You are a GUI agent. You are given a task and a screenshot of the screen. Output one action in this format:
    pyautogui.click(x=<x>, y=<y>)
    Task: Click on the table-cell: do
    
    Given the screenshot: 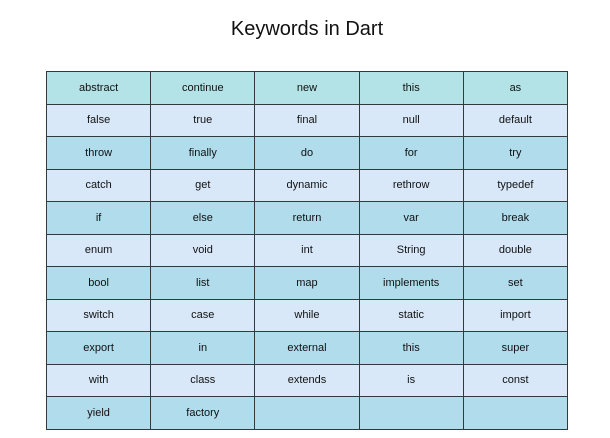 What is the action you would take?
    pyautogui.click(x=307, y=153)
    